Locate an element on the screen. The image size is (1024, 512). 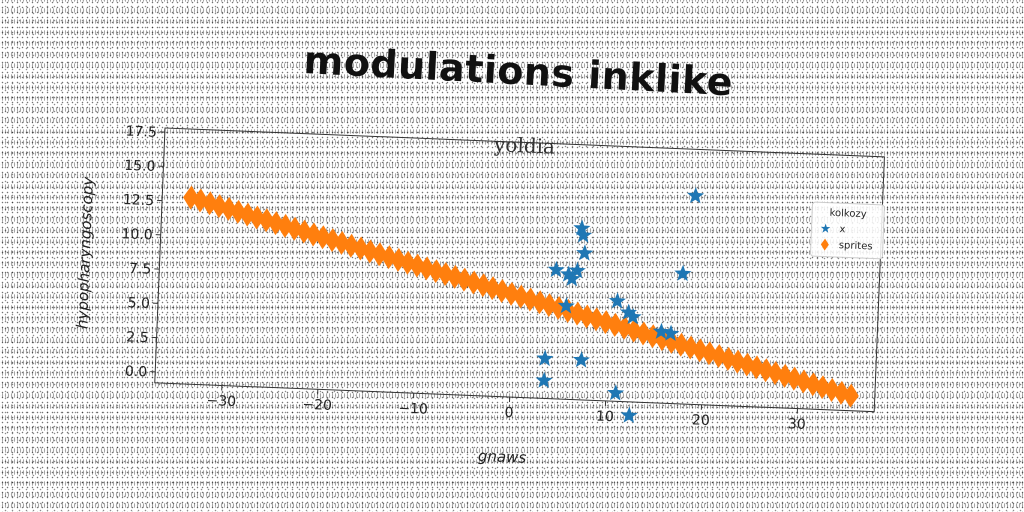
y-tick-label: 15.0 is located at coordinates (140, 166).